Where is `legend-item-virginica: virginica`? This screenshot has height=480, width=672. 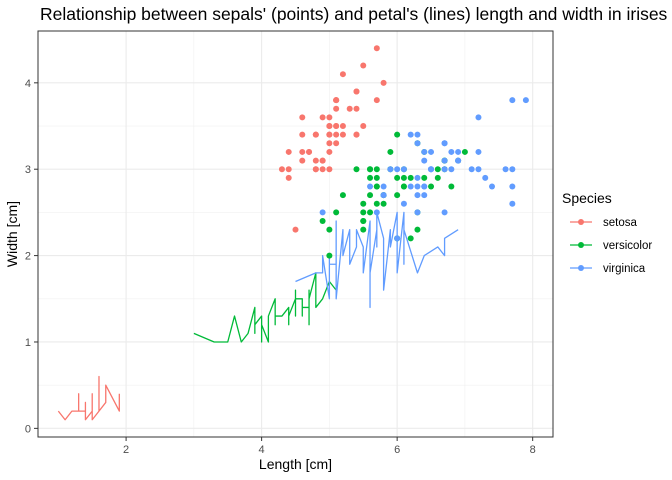
legend-item-virginica: virginica is located at coordinates (608, 269).